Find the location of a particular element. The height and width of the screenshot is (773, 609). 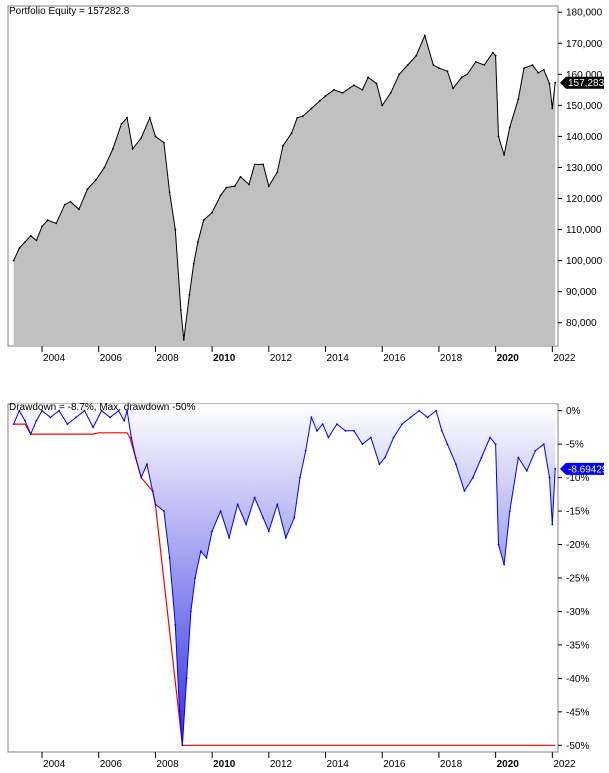

equity-y-tick-label: 160,000 is located at coordinates (584, 75).